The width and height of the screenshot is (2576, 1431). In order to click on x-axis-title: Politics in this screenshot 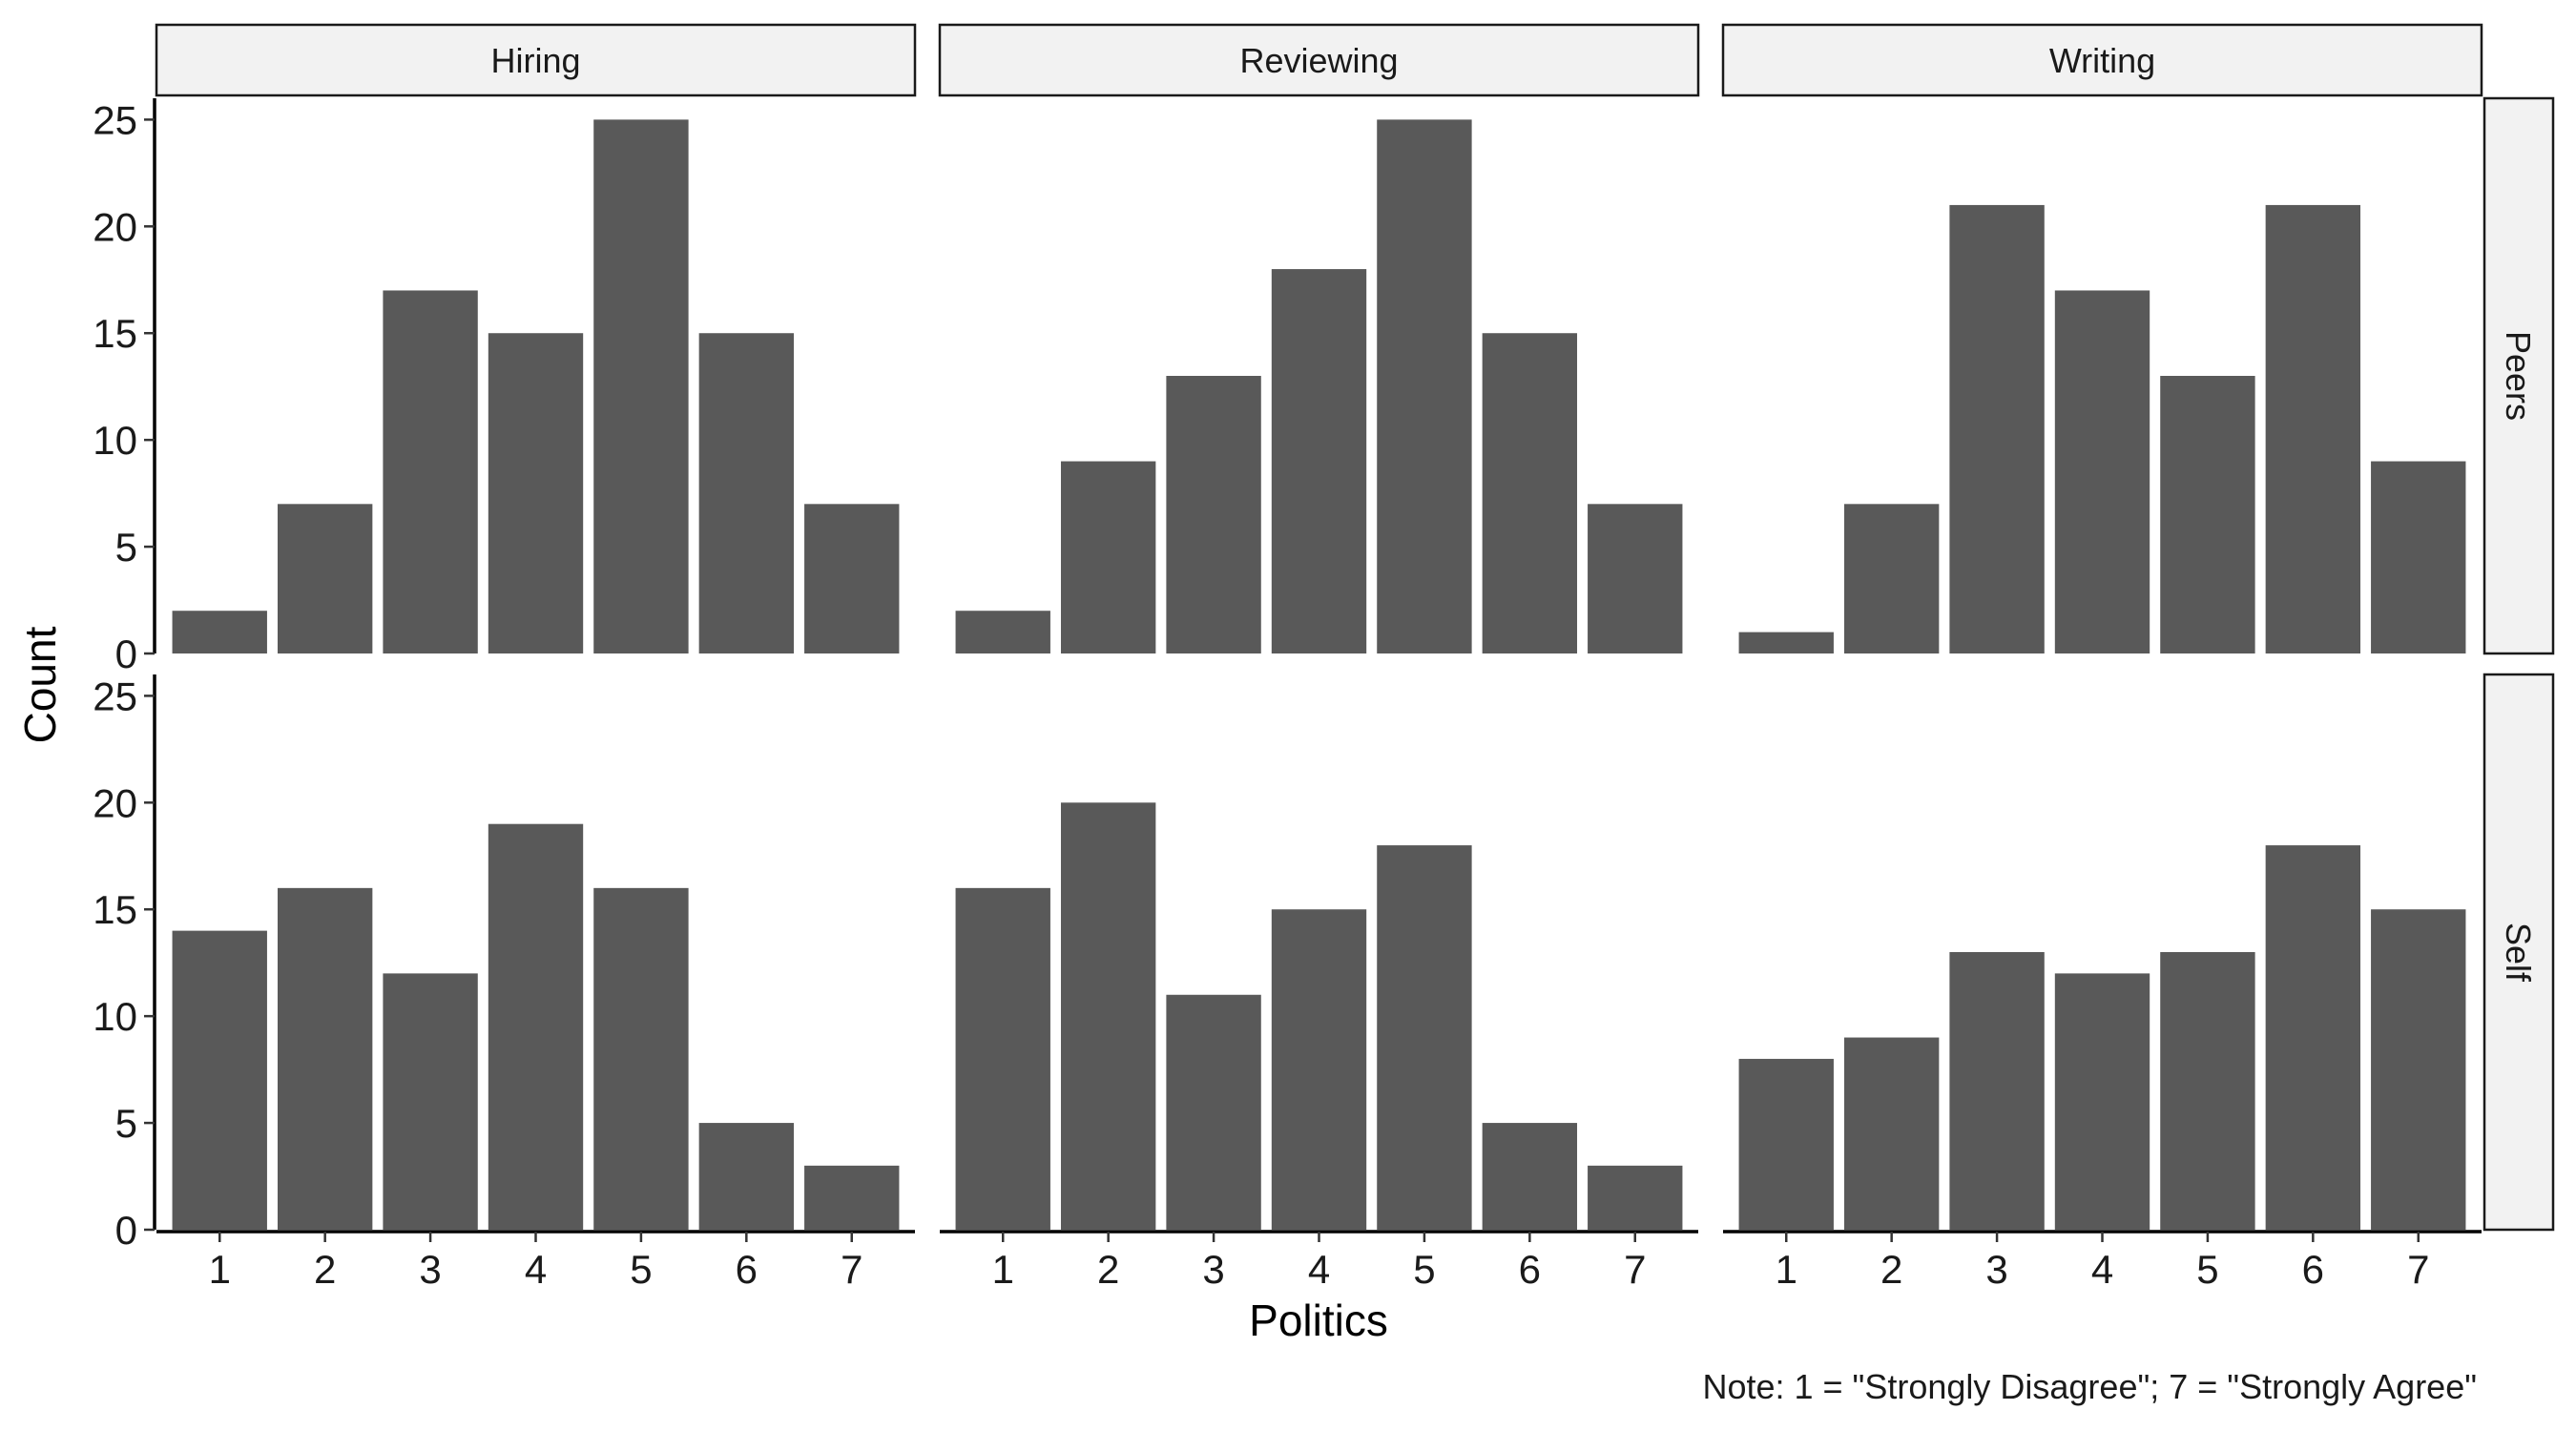, I will do `click(1318, 1320)`.